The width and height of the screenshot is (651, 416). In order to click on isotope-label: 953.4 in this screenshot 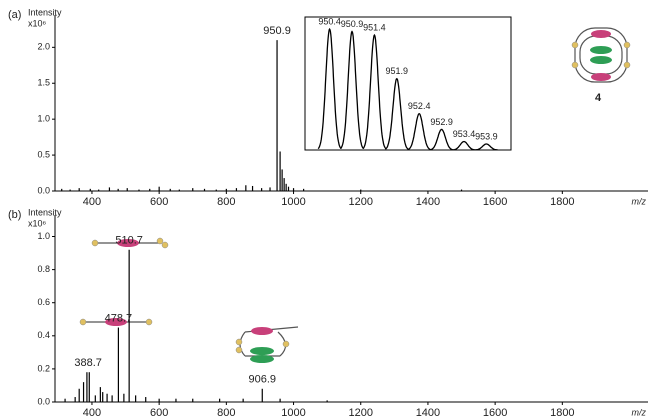, I will do `click(464, 134)`.